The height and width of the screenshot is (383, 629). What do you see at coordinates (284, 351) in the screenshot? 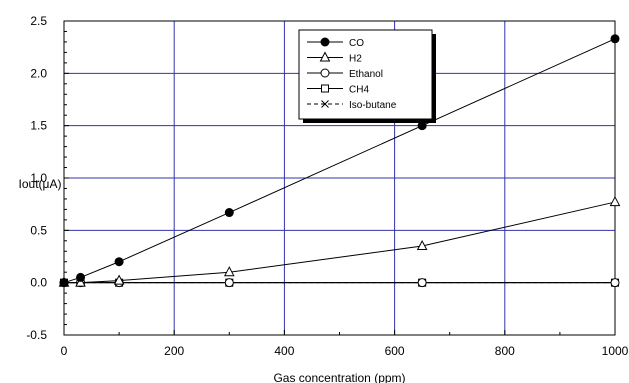
I see `x-tick-label: 400` at bounding box center [284, 351].